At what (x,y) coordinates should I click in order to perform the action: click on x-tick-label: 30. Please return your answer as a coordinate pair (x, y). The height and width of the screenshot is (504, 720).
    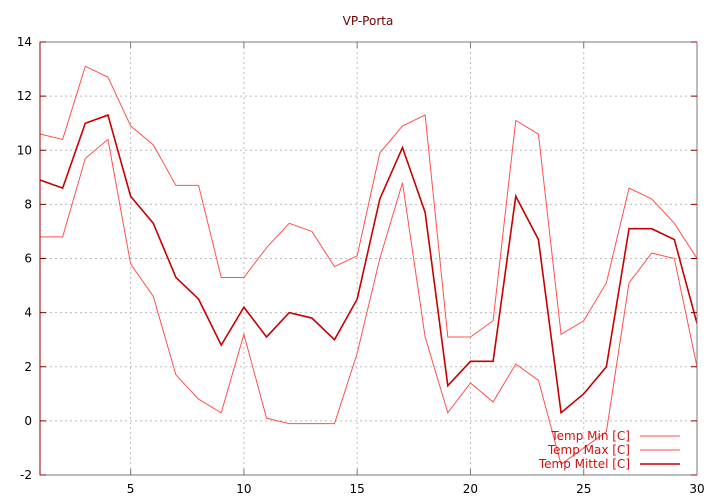
    Looking at the image, I should click on (696, 489).